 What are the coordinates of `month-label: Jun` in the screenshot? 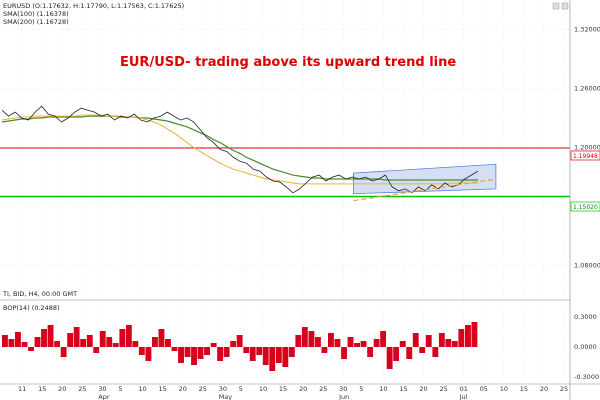 It's located at (343, 396).